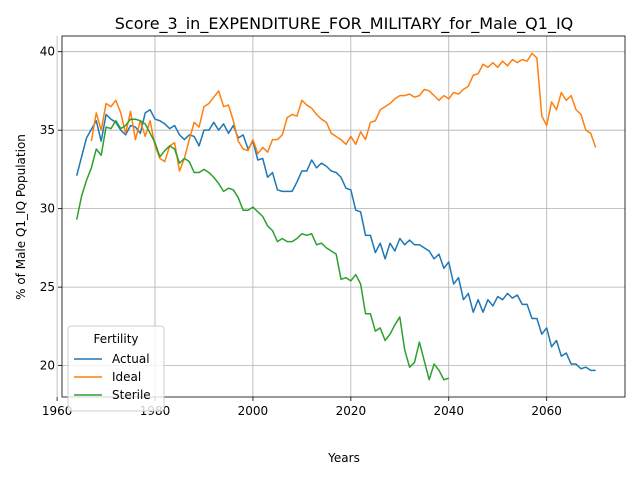 The height and width of the screenshot is (480, 640). Describe the element at coordinates (343, 458) in the screenshot. I see `x-axis-label: Years` at that location.